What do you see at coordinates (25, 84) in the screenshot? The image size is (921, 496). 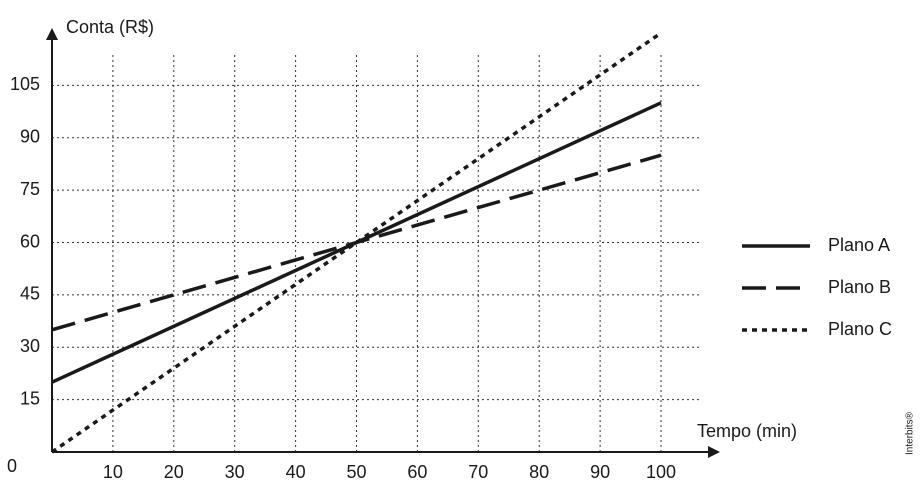 I see `y-tick-label: 105` at bounding box center [25, 84].